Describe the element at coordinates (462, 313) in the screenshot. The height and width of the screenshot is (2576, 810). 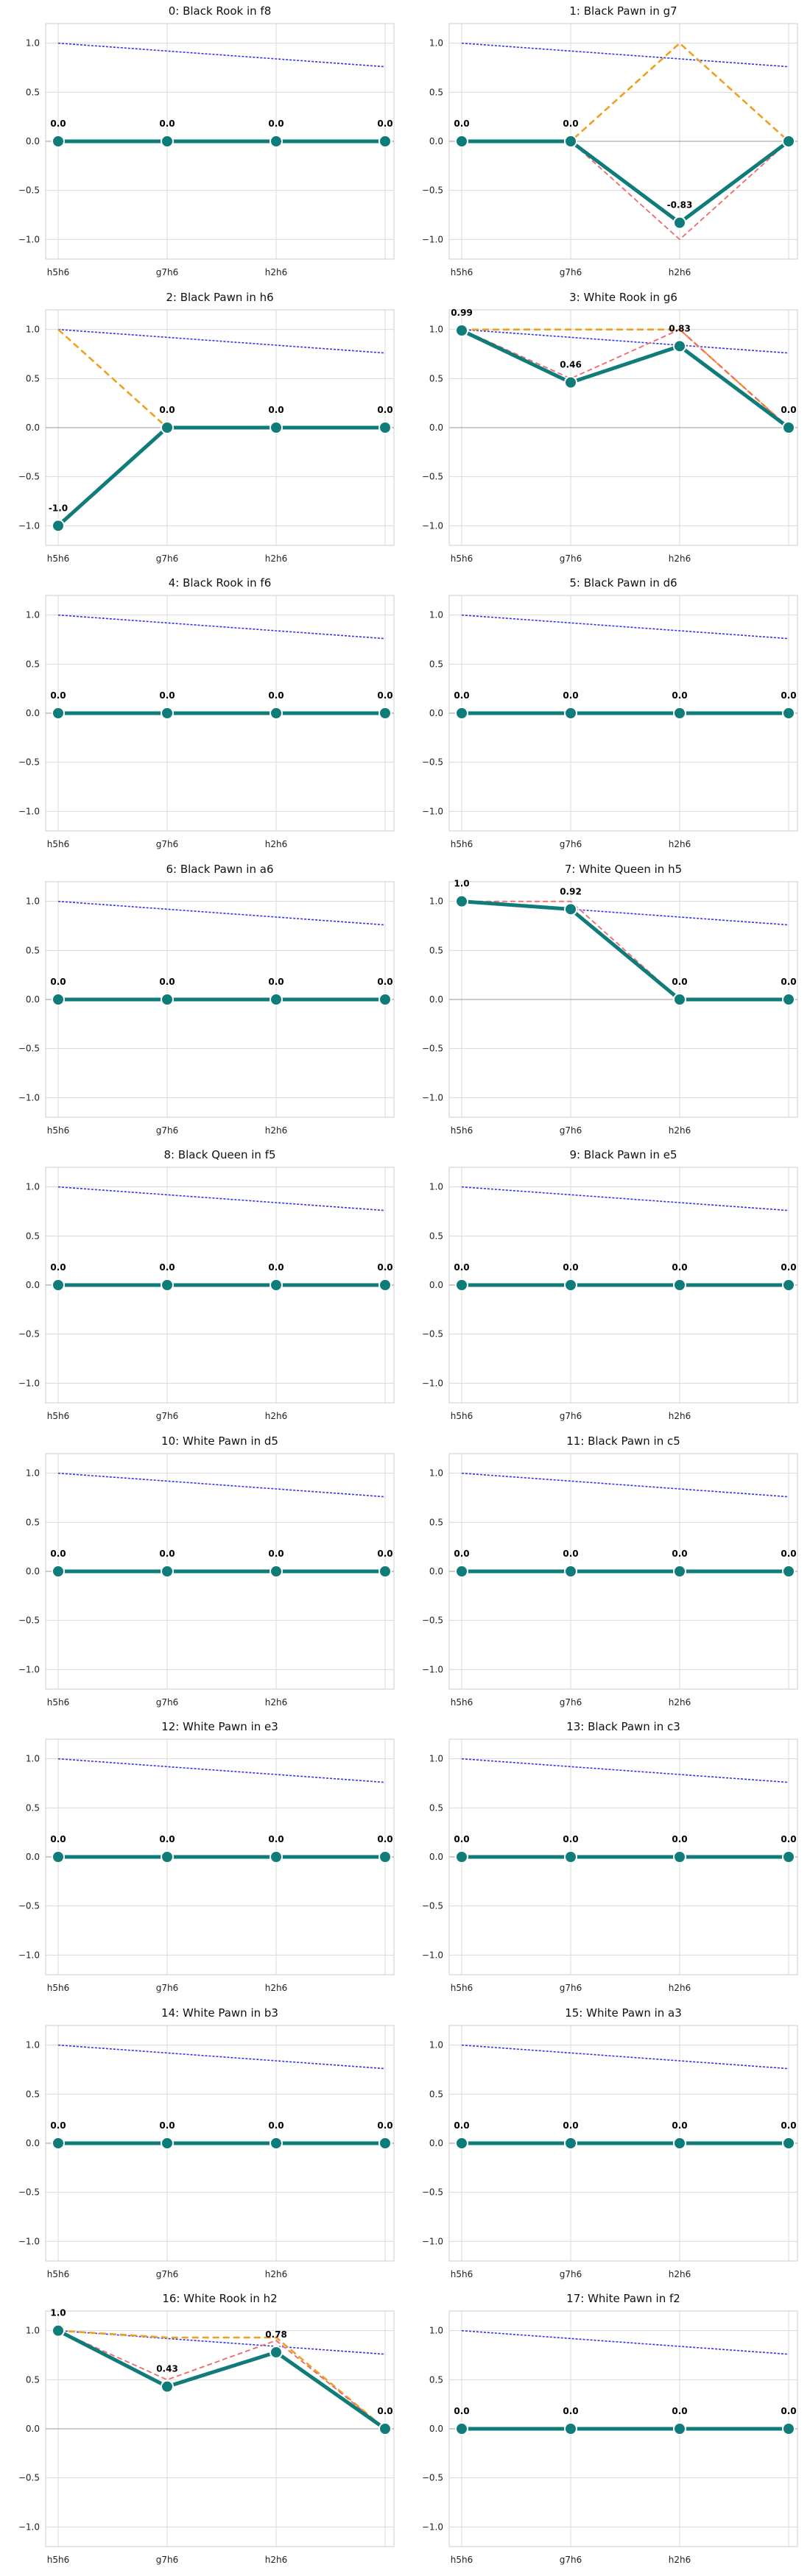
I see `data-label: 0.99` at that location.